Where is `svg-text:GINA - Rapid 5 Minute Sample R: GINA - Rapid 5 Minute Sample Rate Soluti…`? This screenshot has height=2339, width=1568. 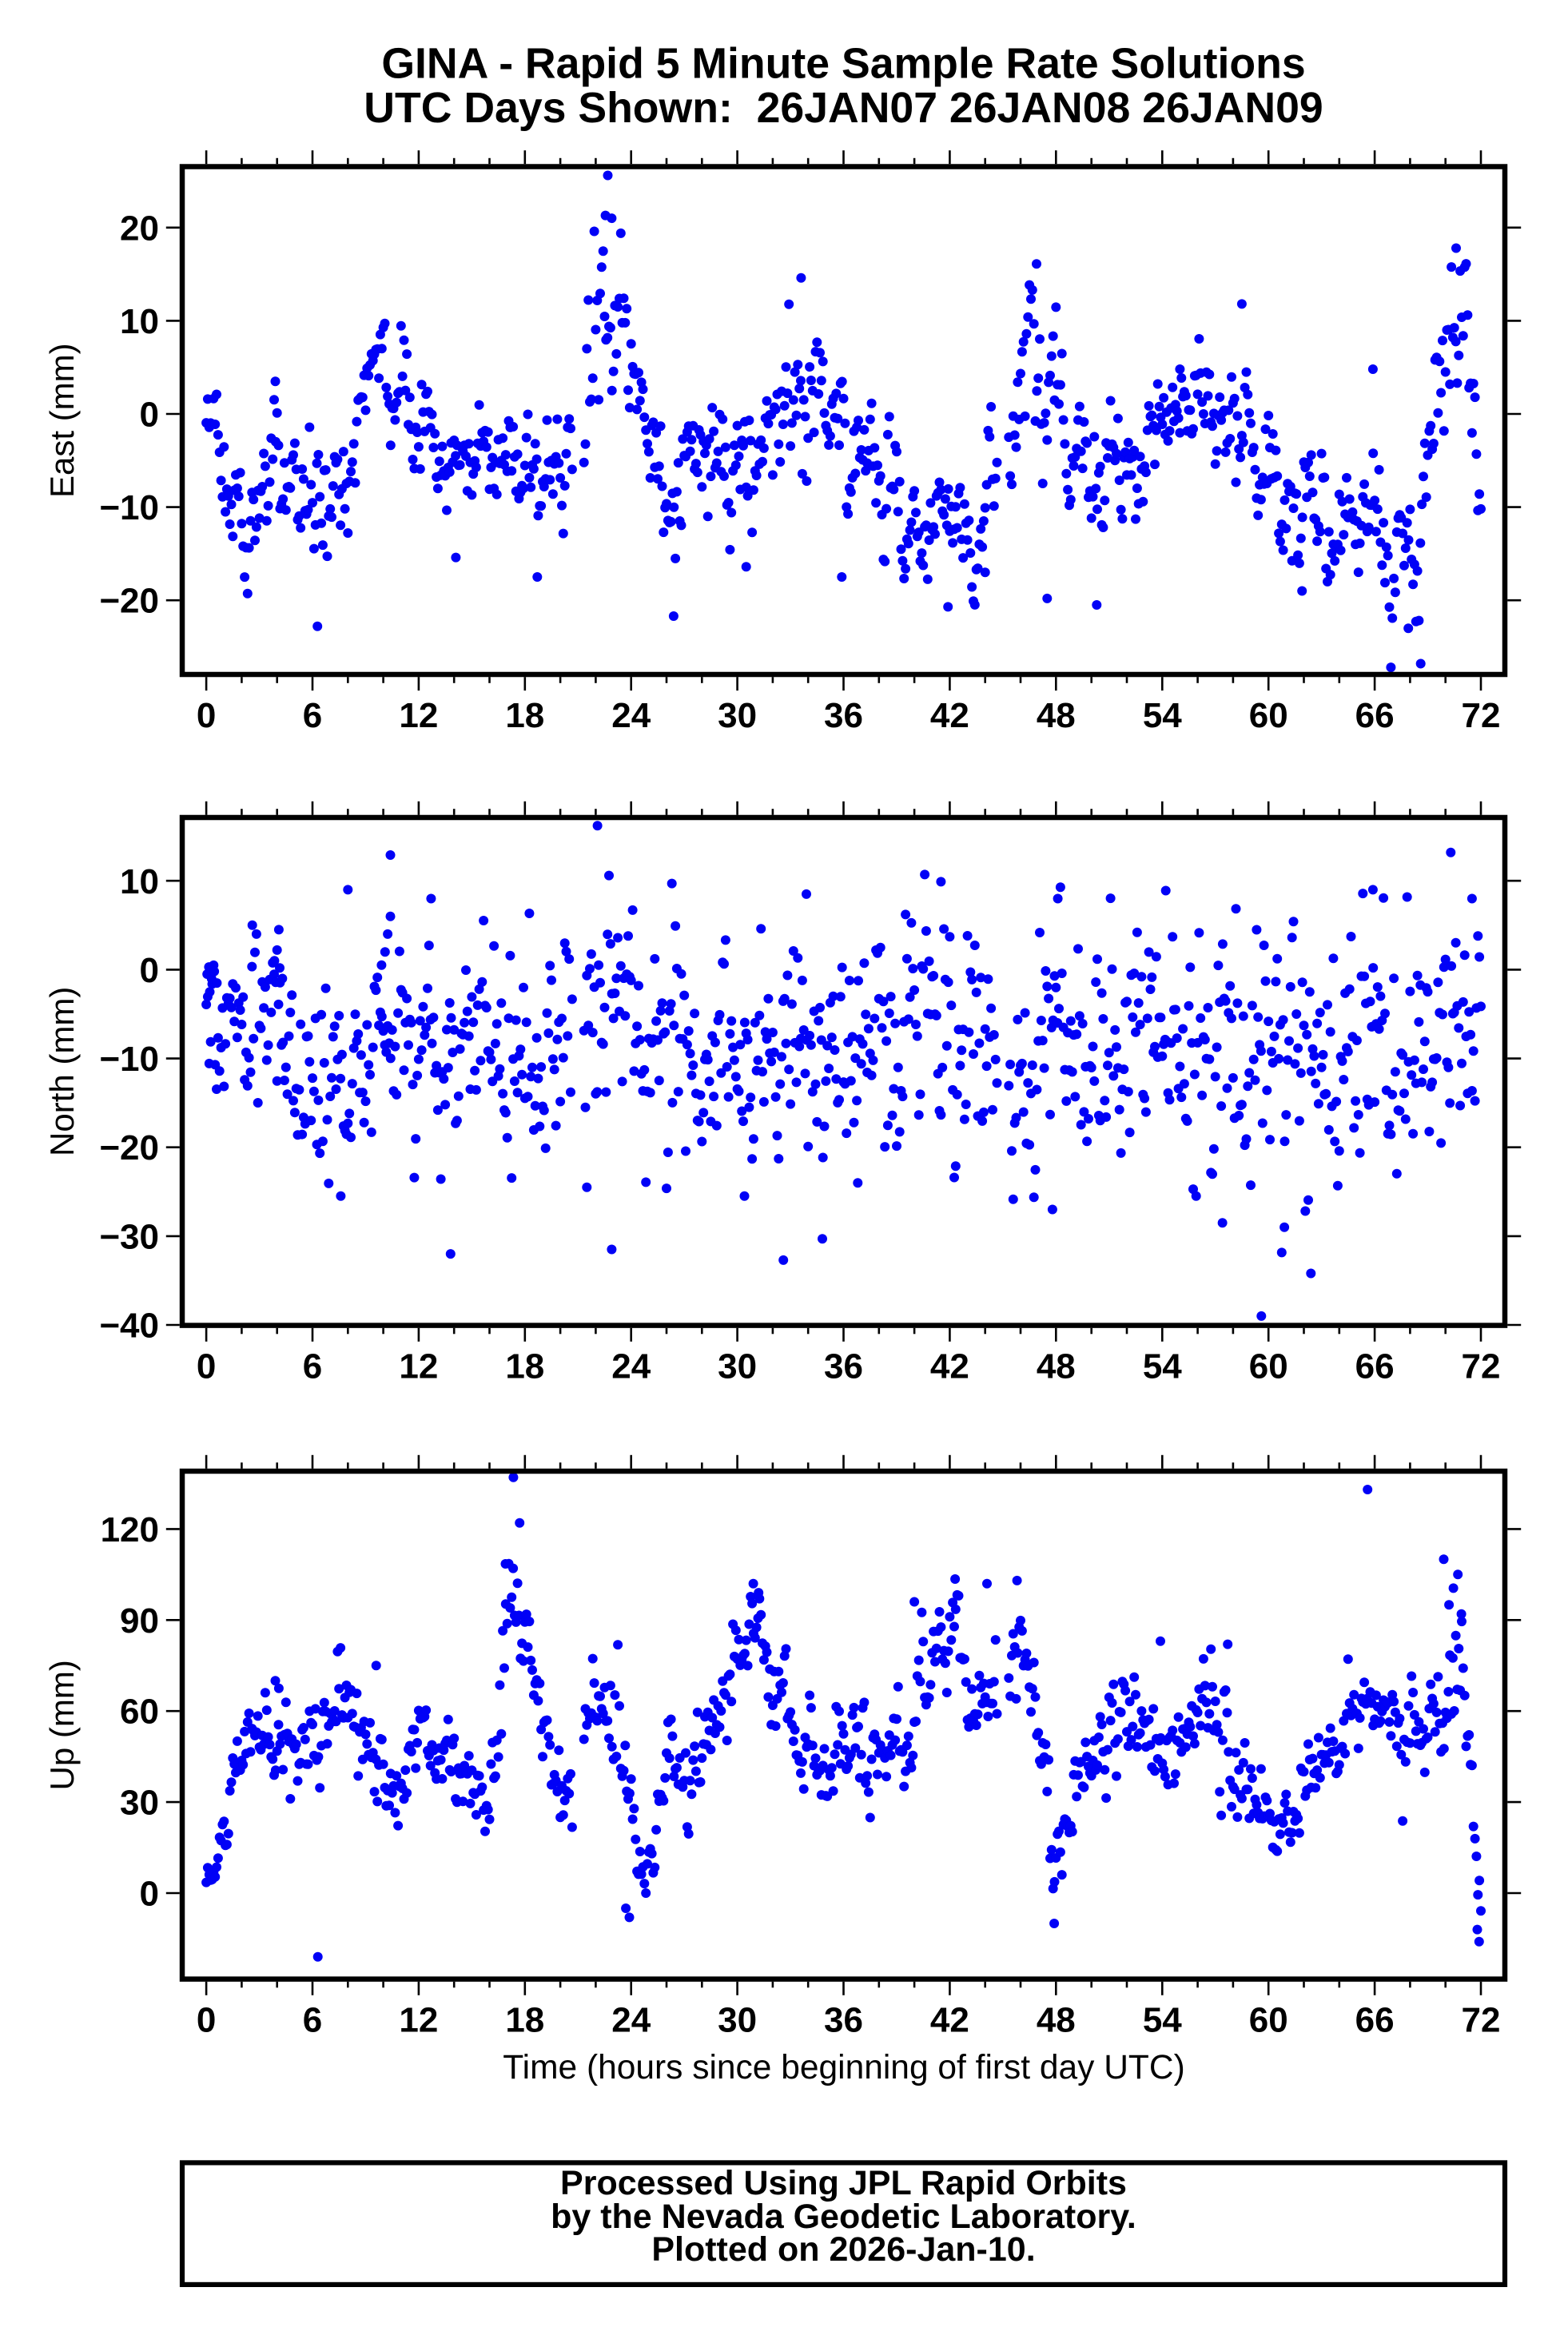
svg-text:GINA - Rapid 5 Minute Sample R: GINA - Rapid 5 Minute Sample Rate Soluti… is located at coordinates (843, 64).